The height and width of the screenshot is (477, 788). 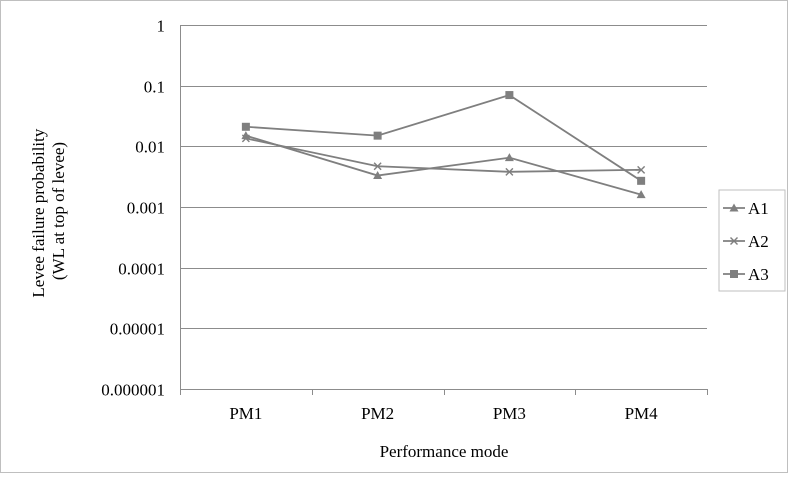 I want to click on y-tick-label: 0.01, so click(x=150, y=147).